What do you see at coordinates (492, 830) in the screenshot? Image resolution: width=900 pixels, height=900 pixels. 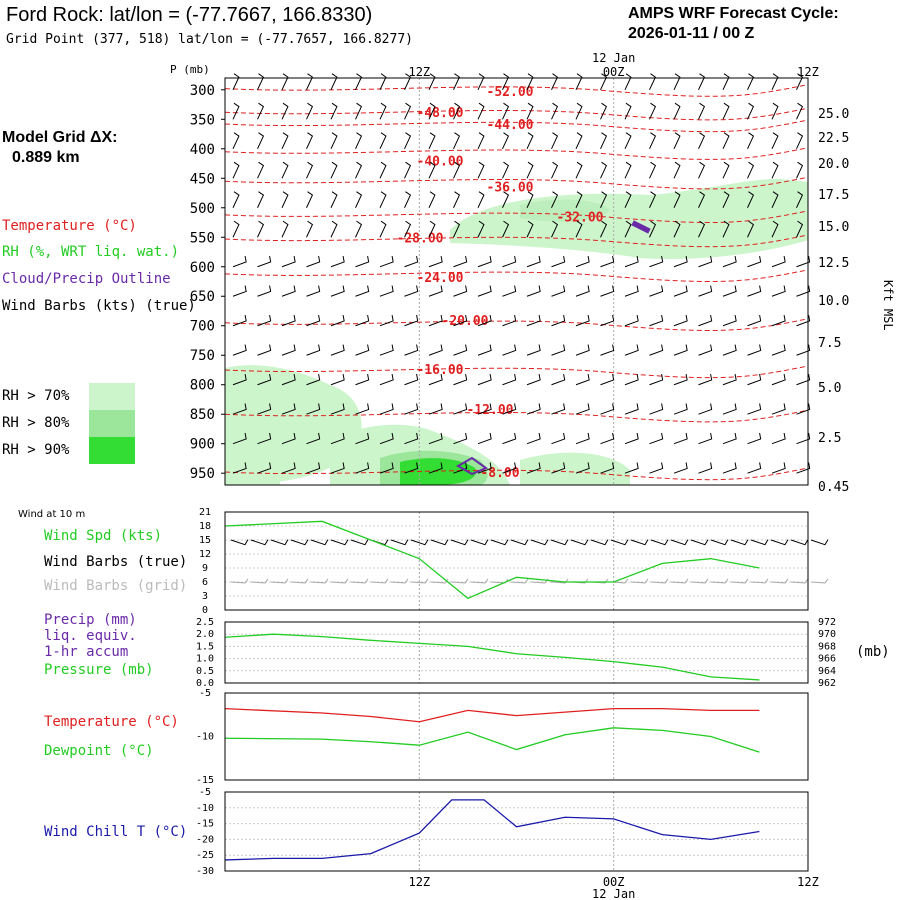 I see `windchill-line` at bounding box center [492, 830].